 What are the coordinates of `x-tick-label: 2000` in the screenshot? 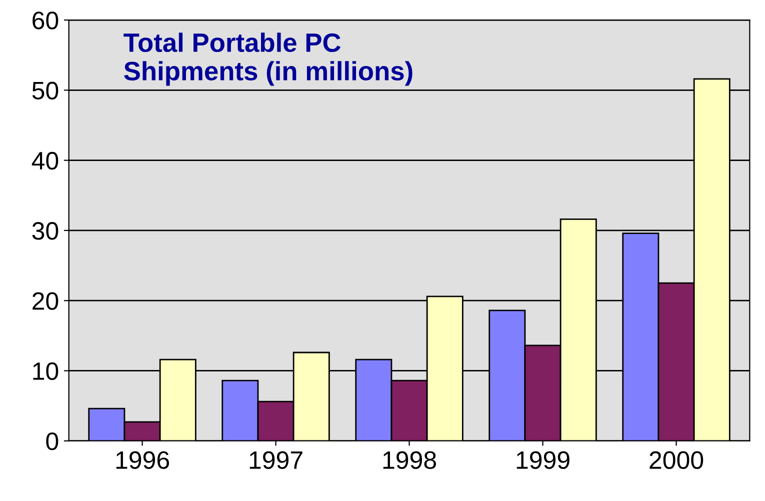 It's located at (677, 460).